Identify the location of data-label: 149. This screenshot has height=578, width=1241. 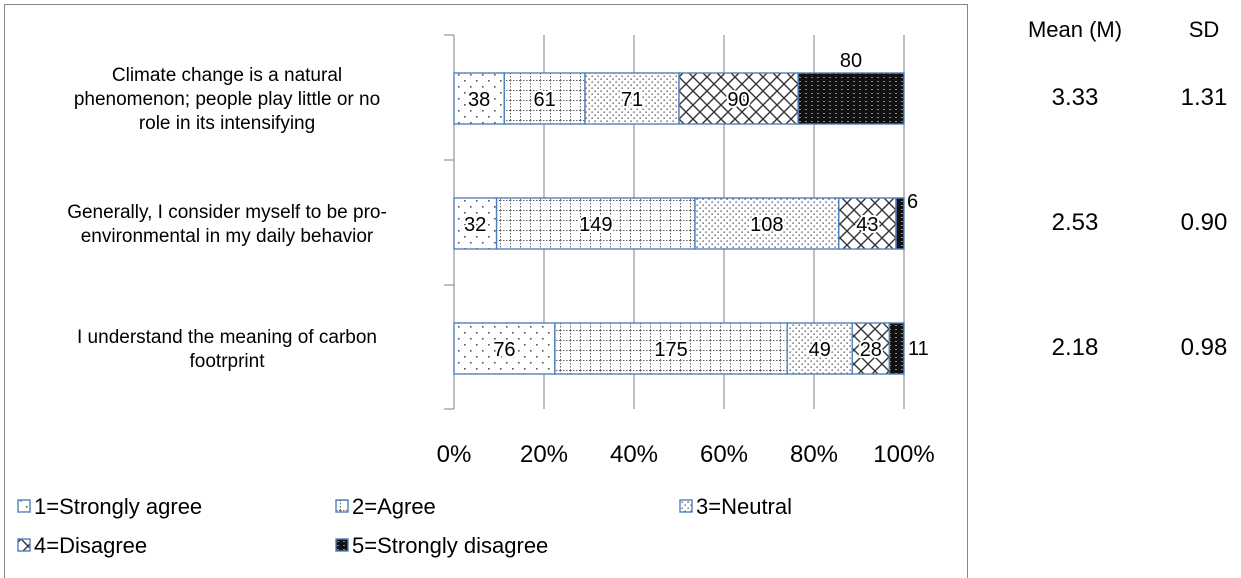
(595, 225).